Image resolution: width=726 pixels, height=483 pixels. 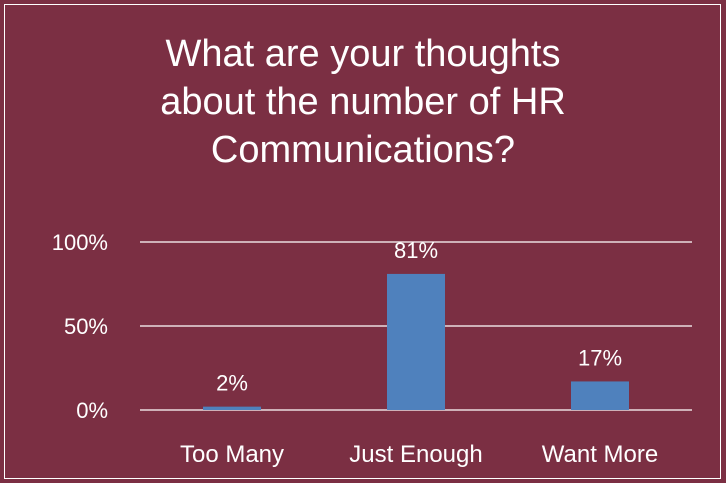 I want to click on y-tick-label: 100%, so click(x=80, y=242).